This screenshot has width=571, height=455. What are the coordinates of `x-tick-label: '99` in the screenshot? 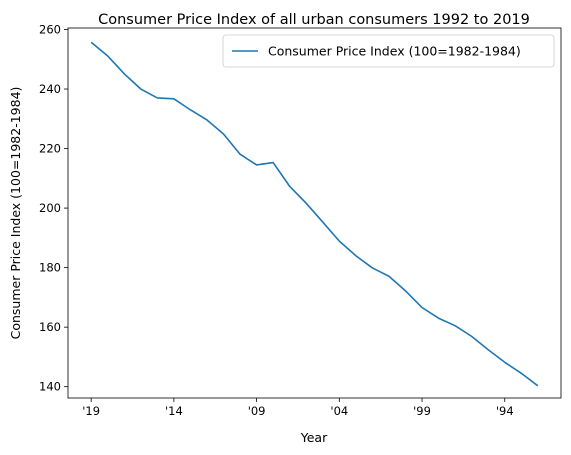 It's located at (422, 411).